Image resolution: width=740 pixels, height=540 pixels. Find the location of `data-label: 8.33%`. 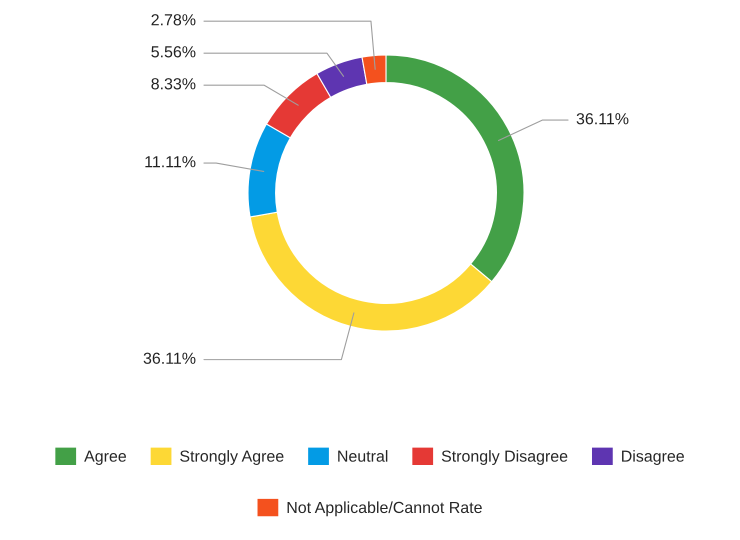

data-label: 8.33% is located at coordinates (173, 84).